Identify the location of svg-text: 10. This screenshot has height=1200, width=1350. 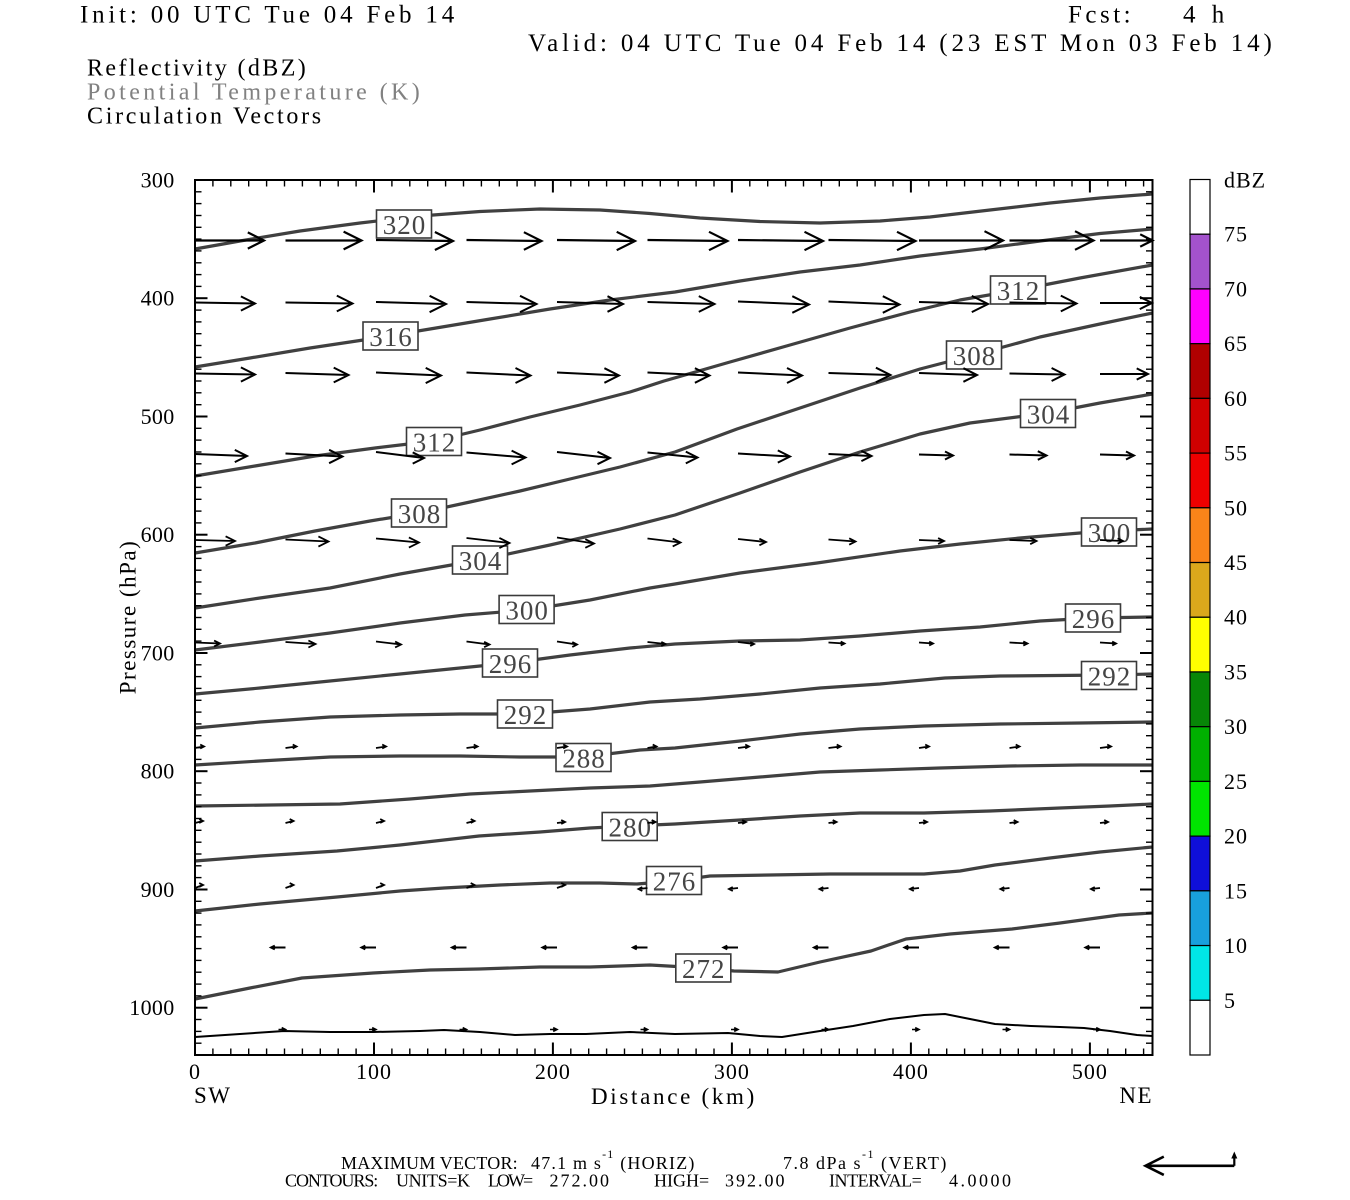
(1236, 945).